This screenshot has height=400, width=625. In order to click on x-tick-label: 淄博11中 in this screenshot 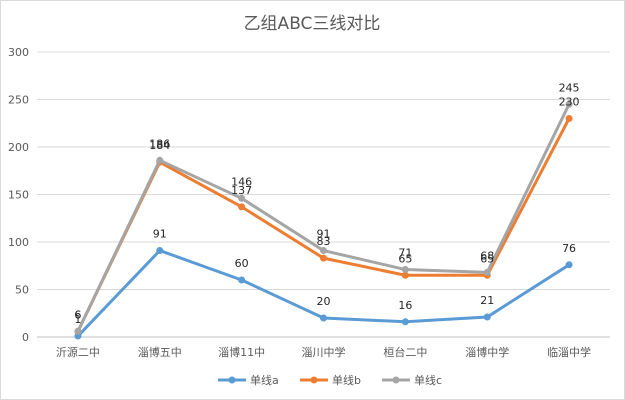, I will do `click(241, 352)`.